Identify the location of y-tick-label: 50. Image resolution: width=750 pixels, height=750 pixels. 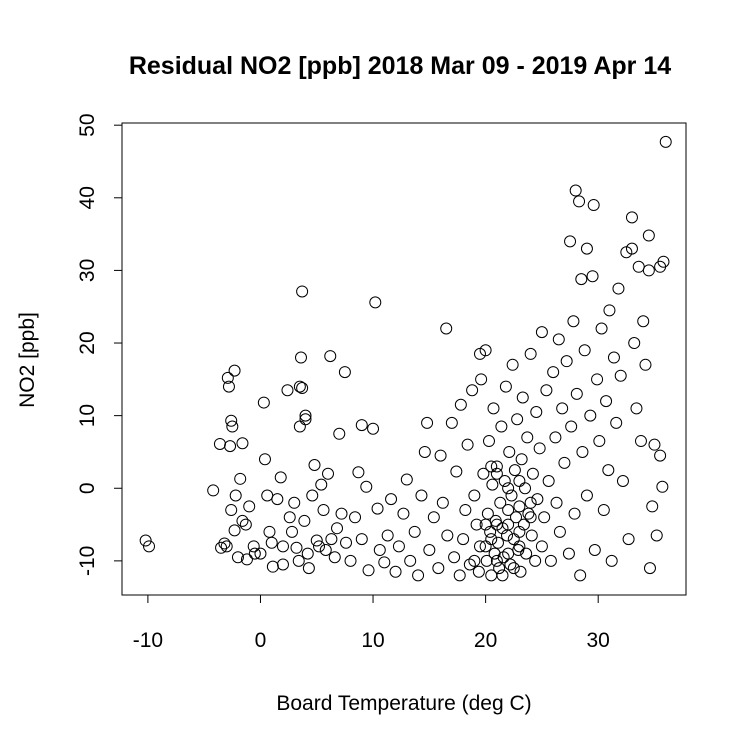
(87, 124).